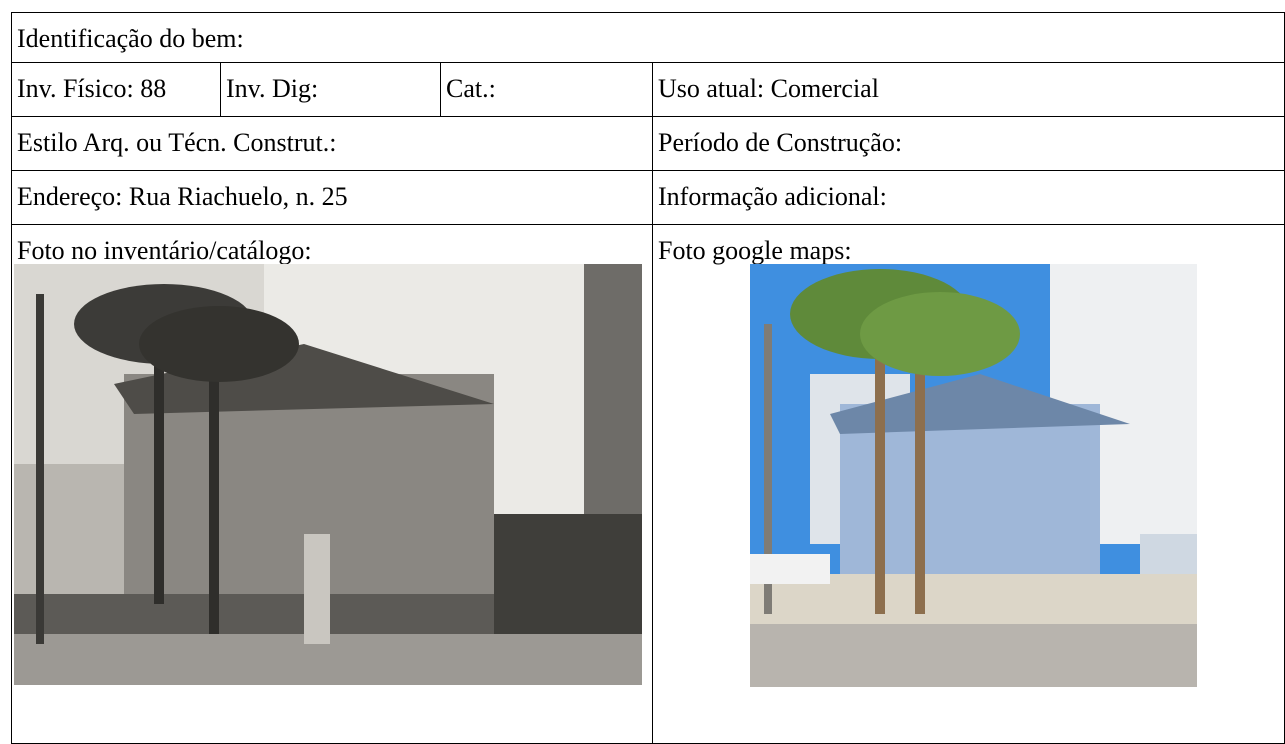 This screenshot has width=1285, height=744. I want to click on cell-text: Identificação do bem:, so click(130, 38).